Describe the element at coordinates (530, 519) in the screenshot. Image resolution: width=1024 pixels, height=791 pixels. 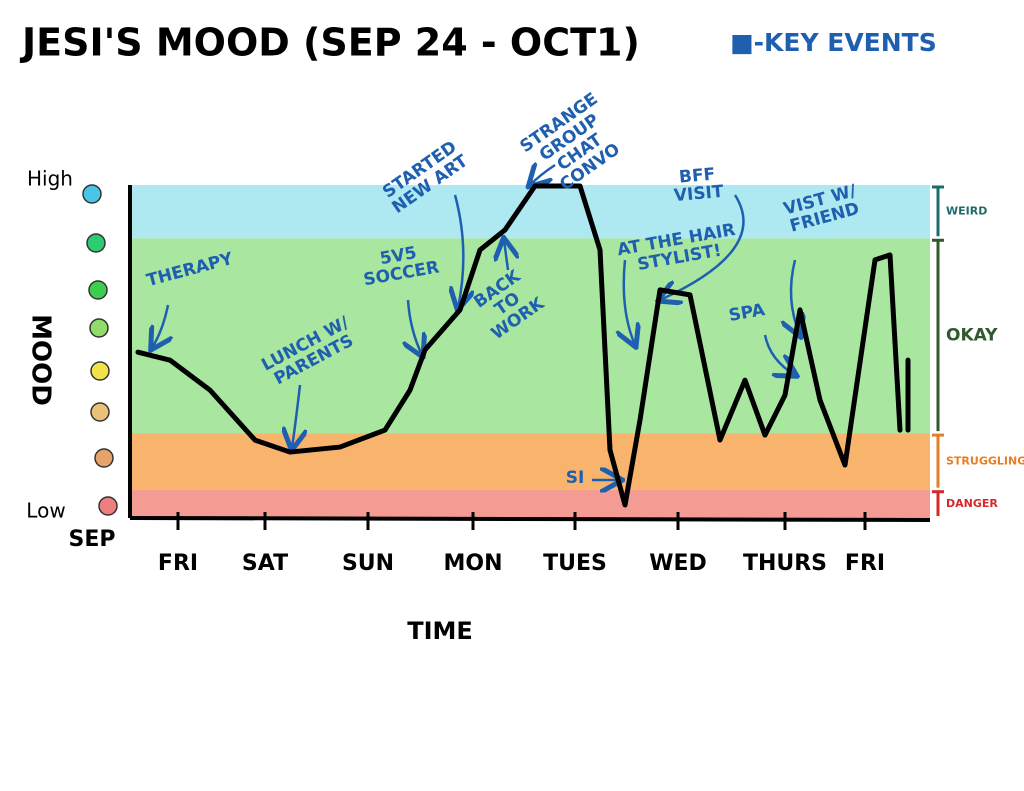
I see `x-axis` at that location.